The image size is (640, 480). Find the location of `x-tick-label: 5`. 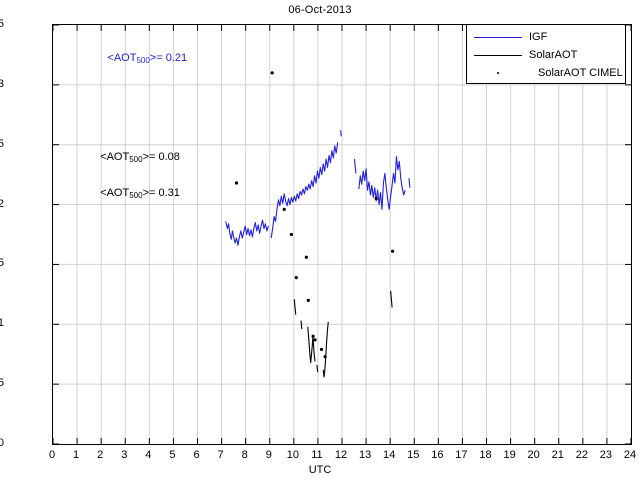

x-tick-label: 5 is located at coordinates (172, 455).